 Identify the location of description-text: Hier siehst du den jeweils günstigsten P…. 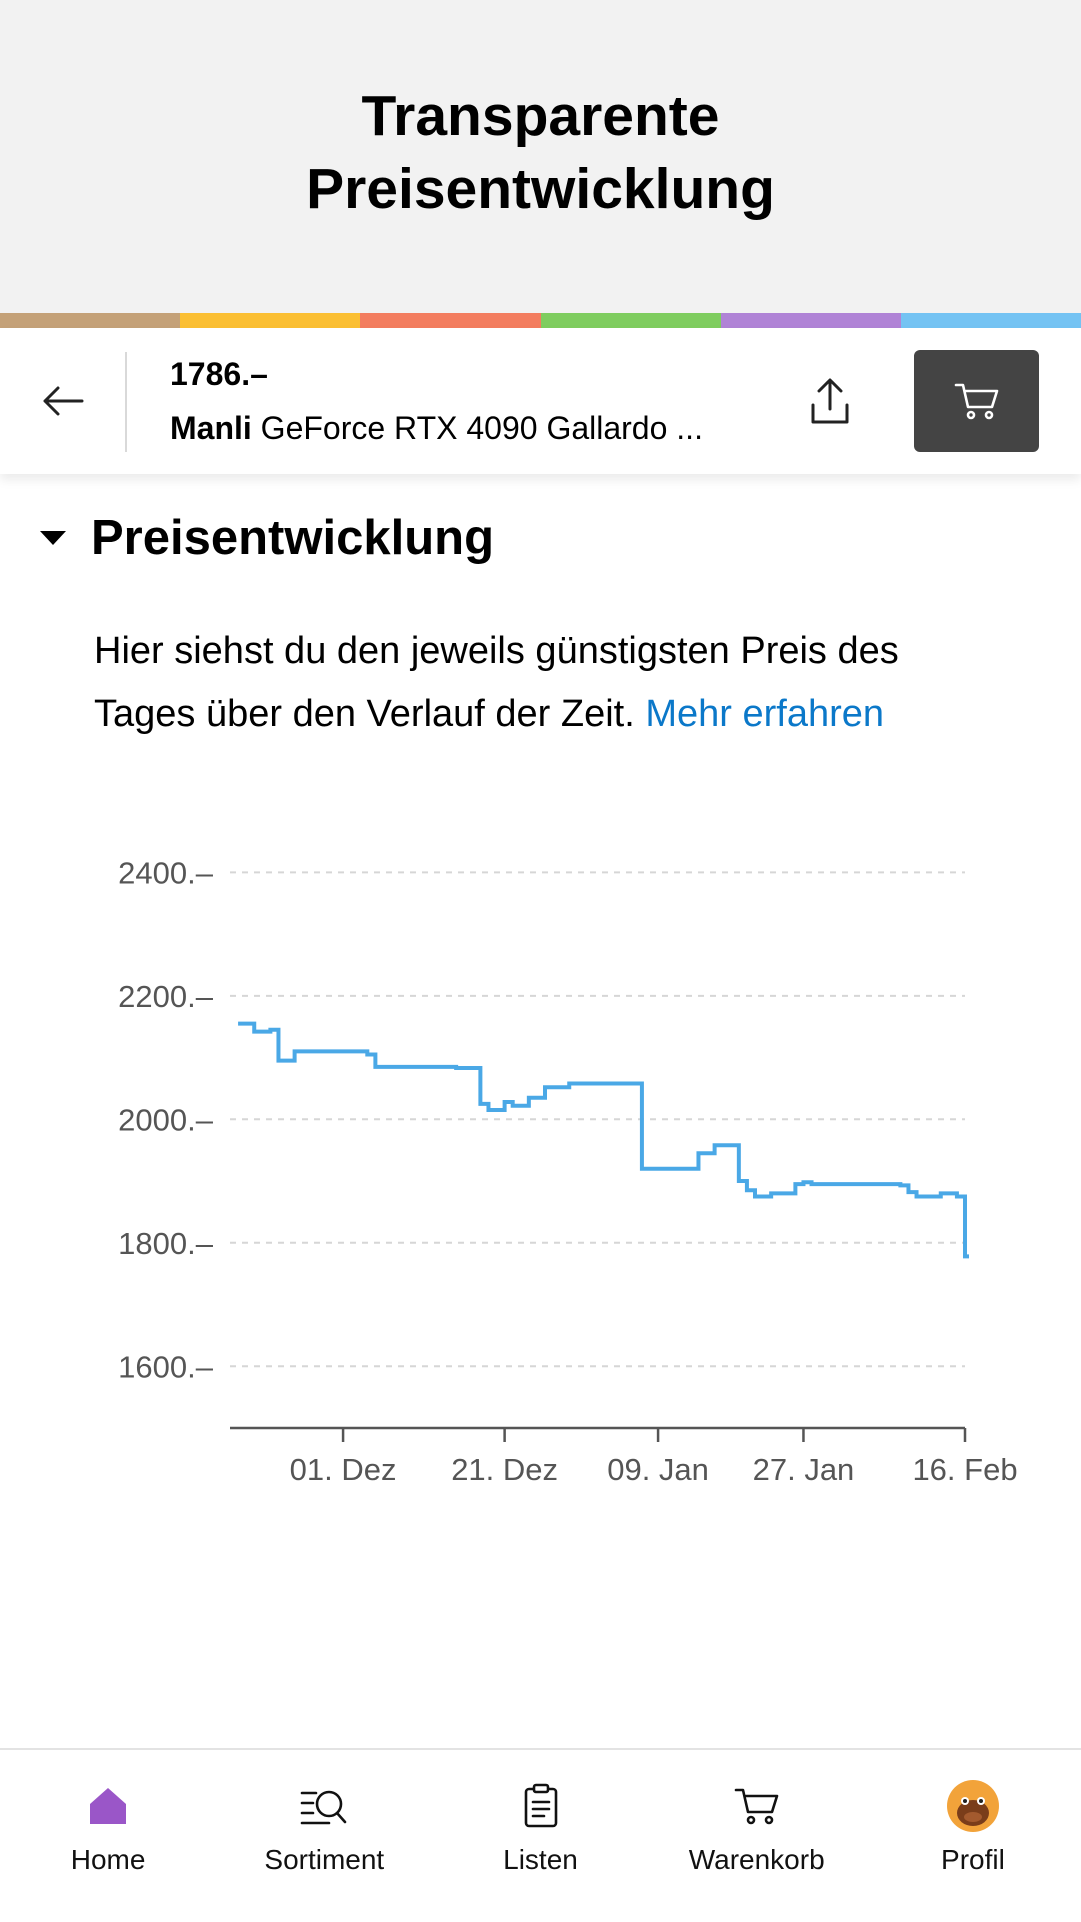
(496, 682).